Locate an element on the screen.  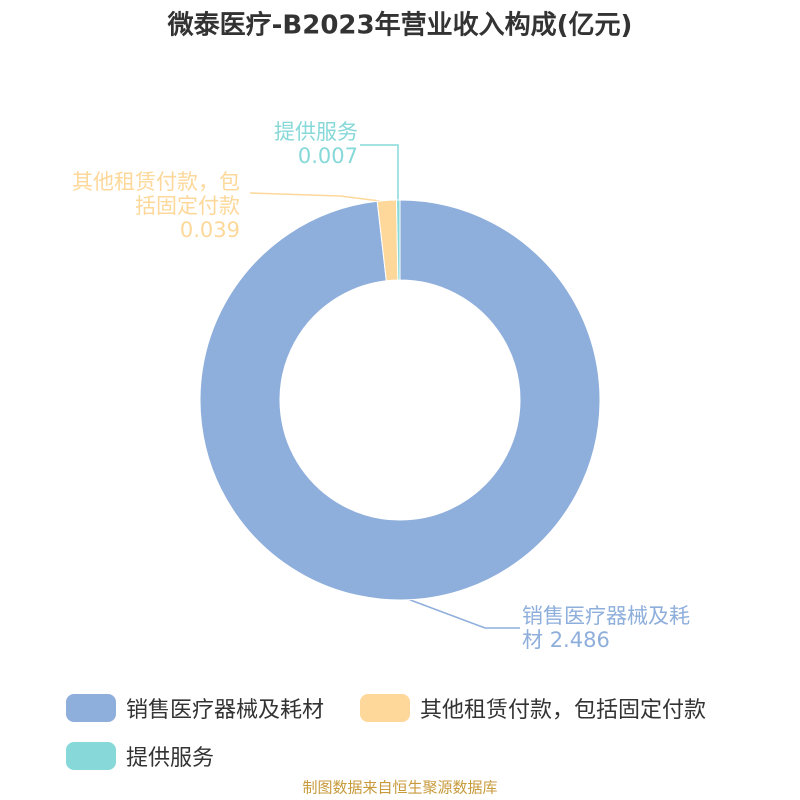
label-name: 其他租赁付款，包括固定付款 is located at coordinates (156, 194).